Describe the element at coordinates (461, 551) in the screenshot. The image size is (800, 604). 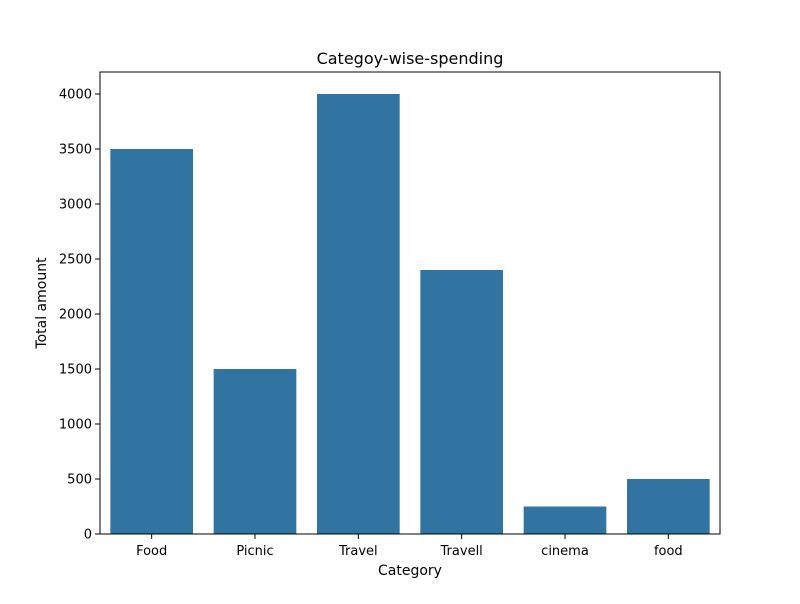
I see `x-tick-label-3: Travell` at that location.